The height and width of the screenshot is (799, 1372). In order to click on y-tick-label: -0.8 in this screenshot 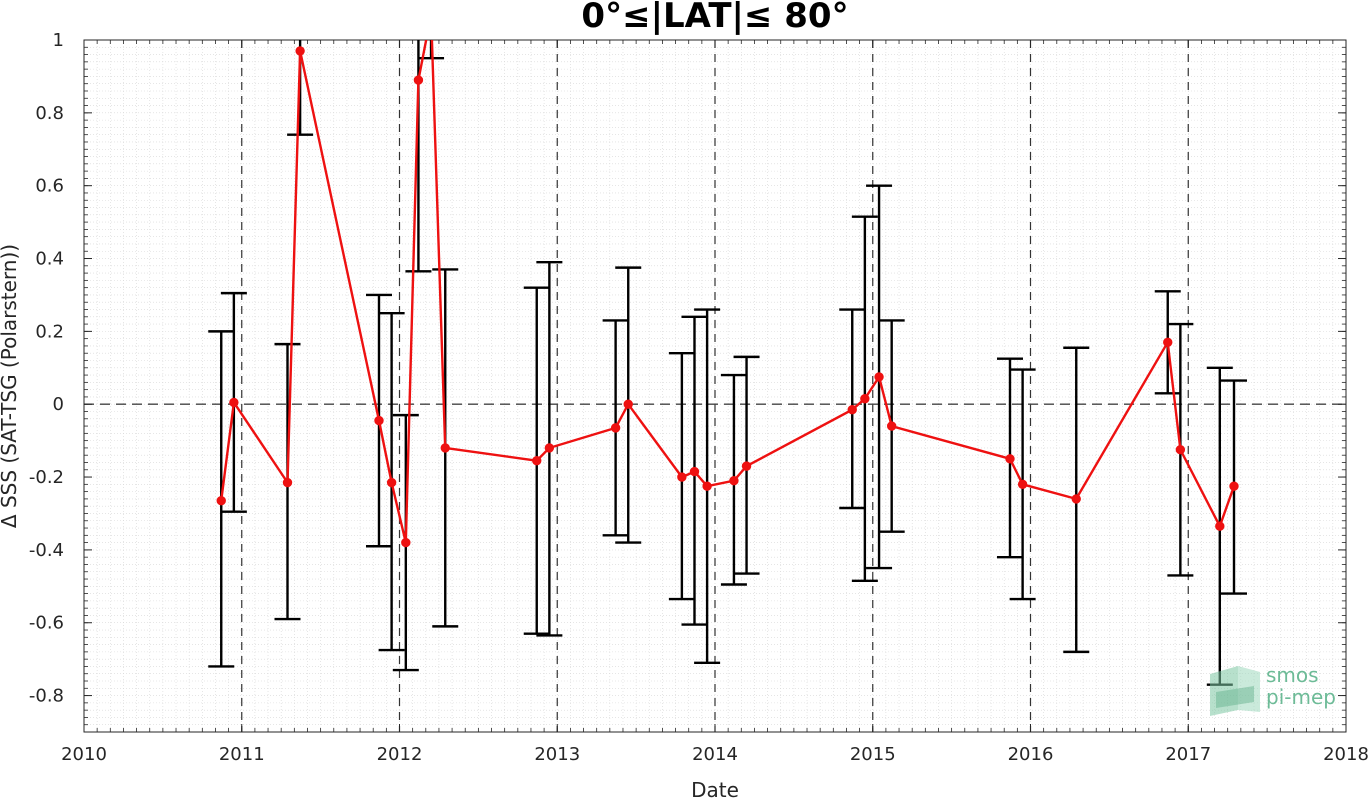, I will do `click(46, 696)`.